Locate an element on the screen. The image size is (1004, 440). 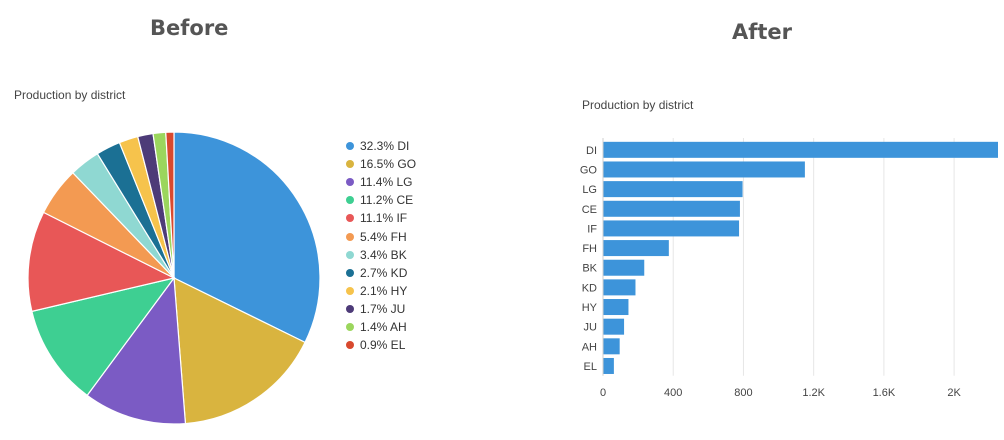
bar-label-bk: BK is located at coordinates (589, 269).